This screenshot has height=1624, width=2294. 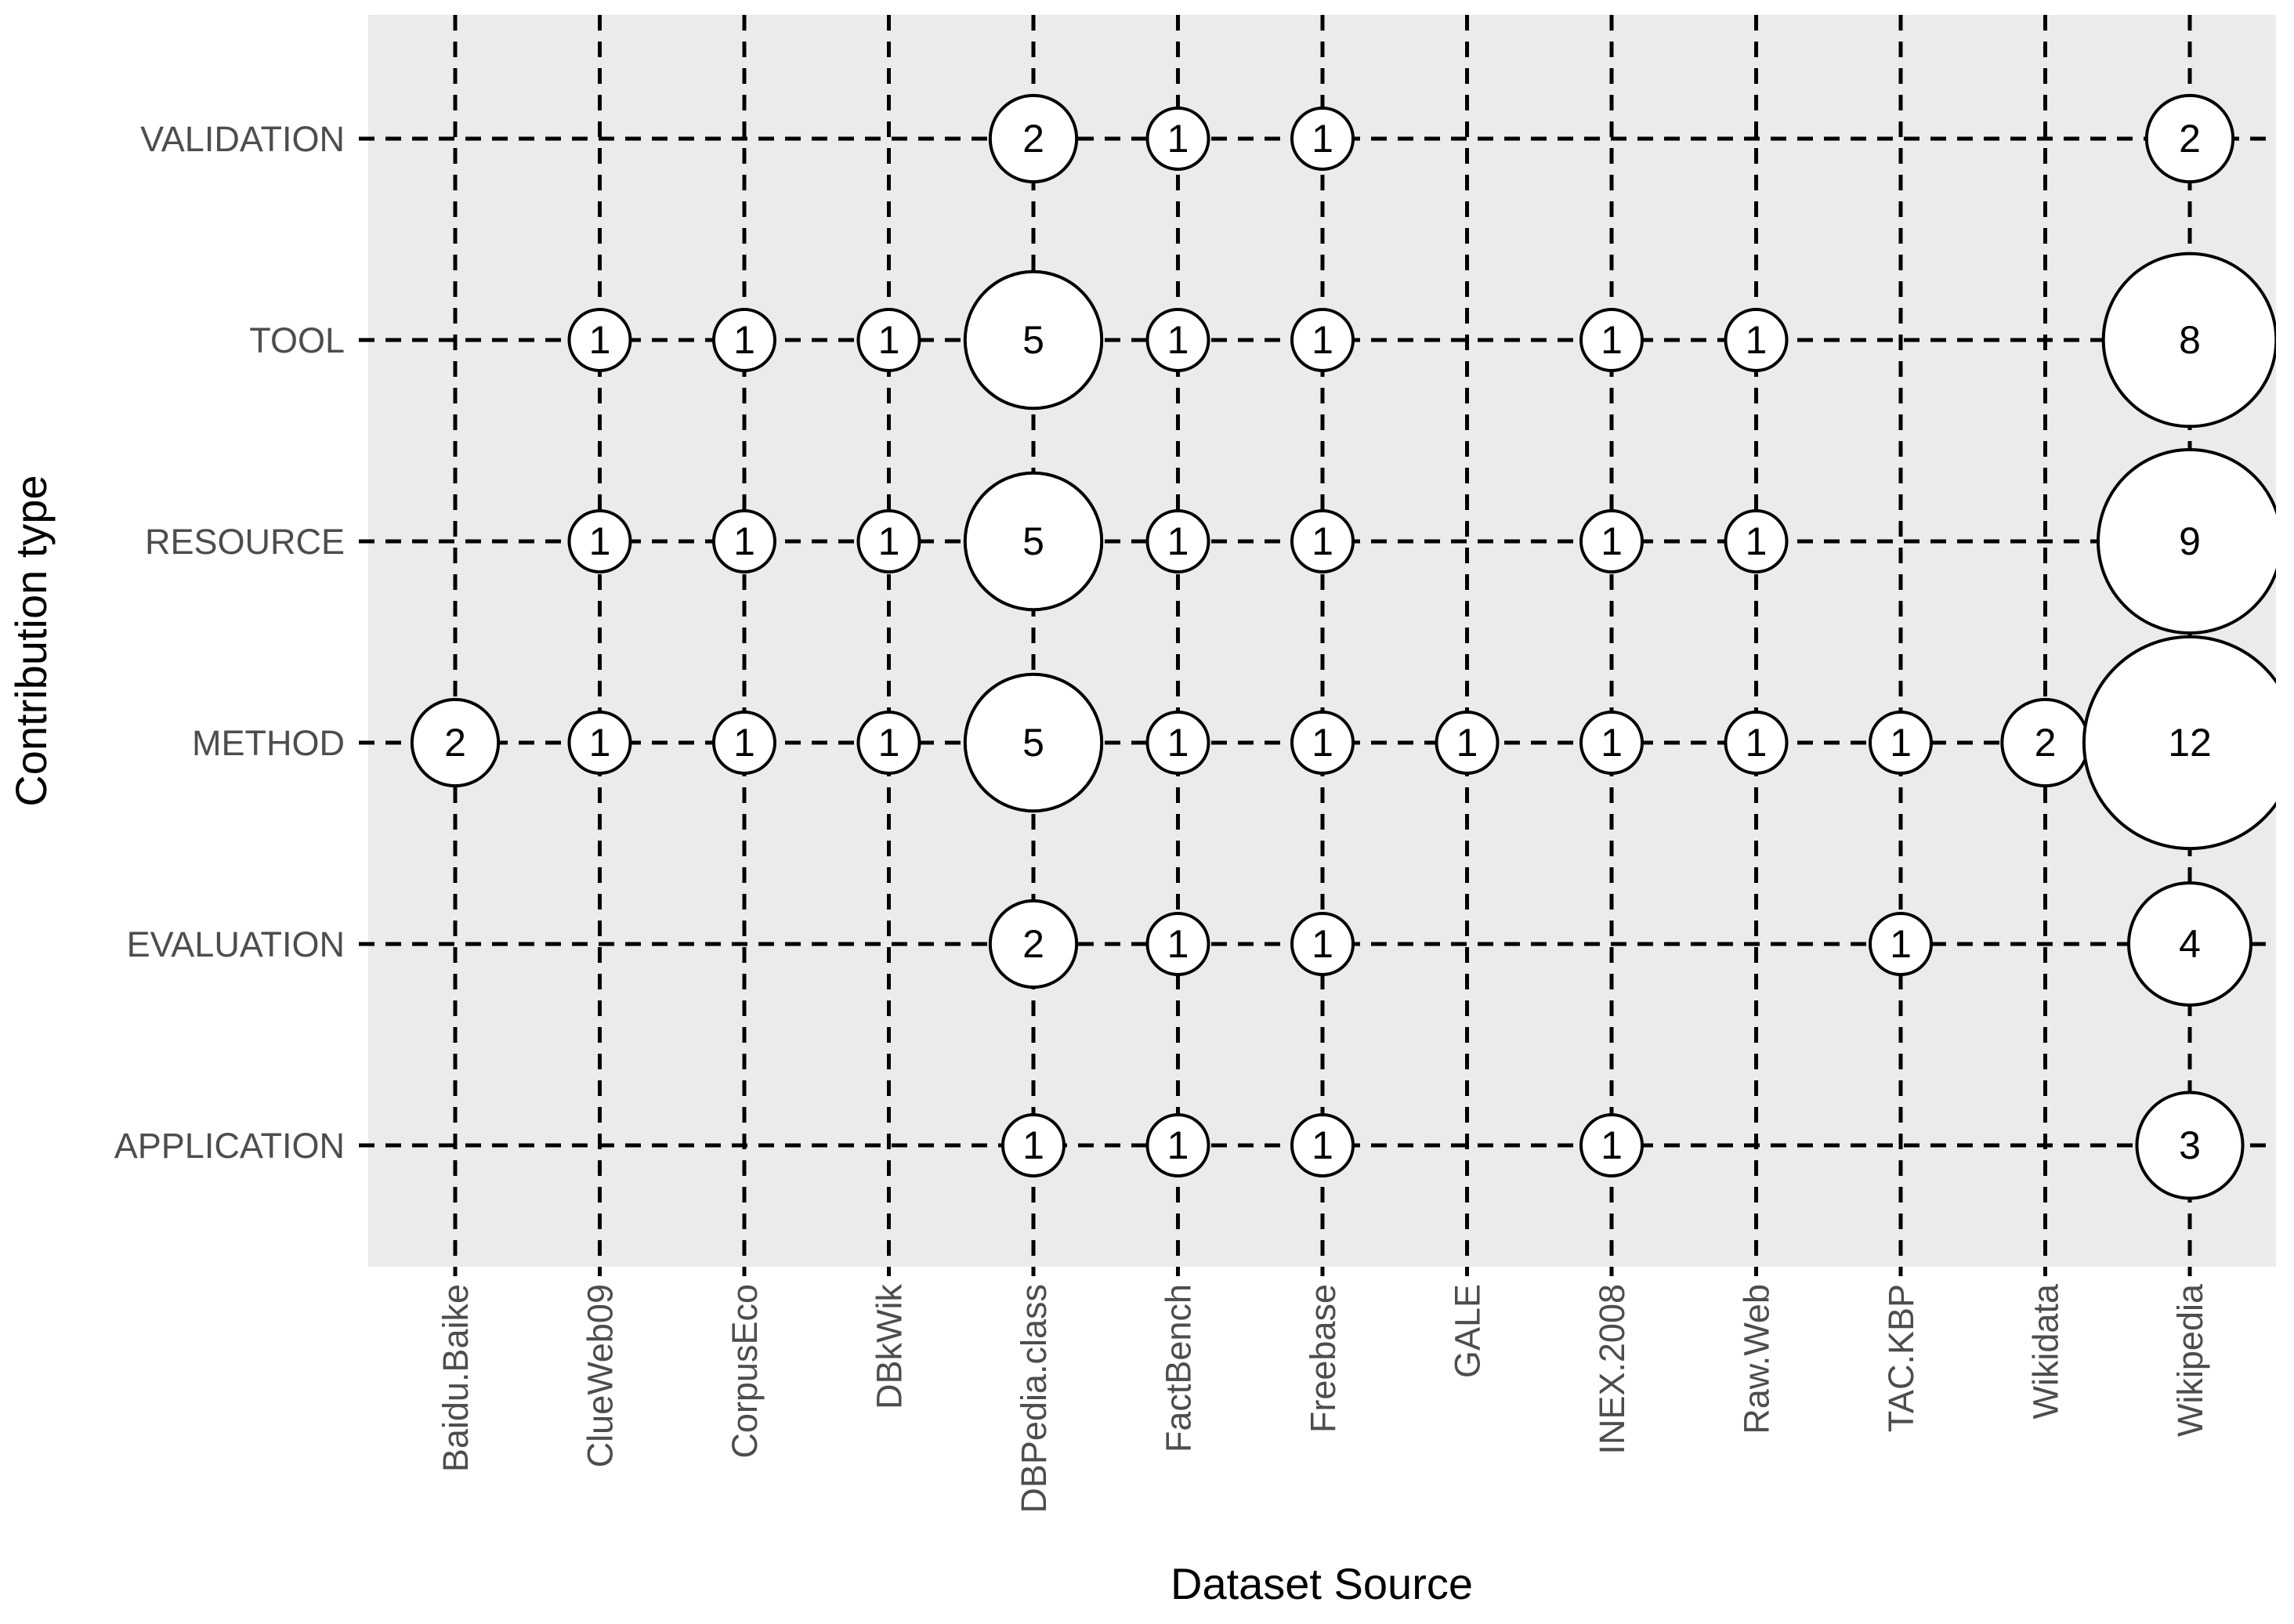 I want to click on x-tick-label: Raw.Web, so click(x=1757, y=1359).